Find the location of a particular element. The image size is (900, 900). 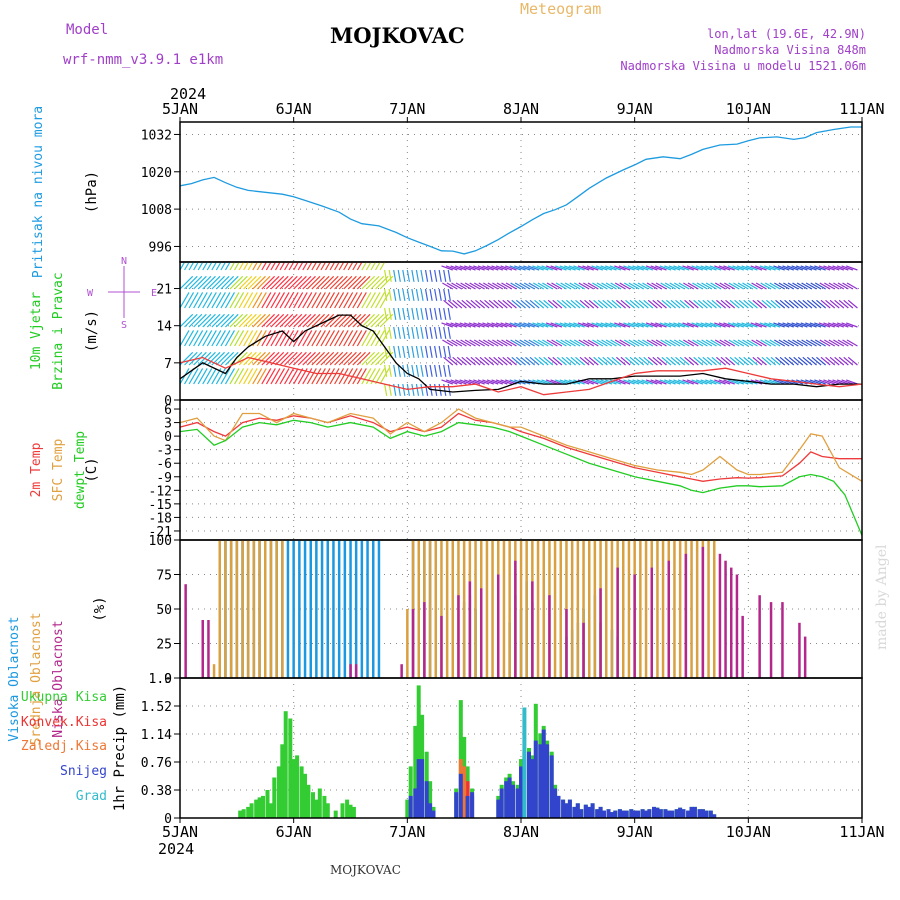

y-tick-label: 1020 is located at coordinates (156, 173).